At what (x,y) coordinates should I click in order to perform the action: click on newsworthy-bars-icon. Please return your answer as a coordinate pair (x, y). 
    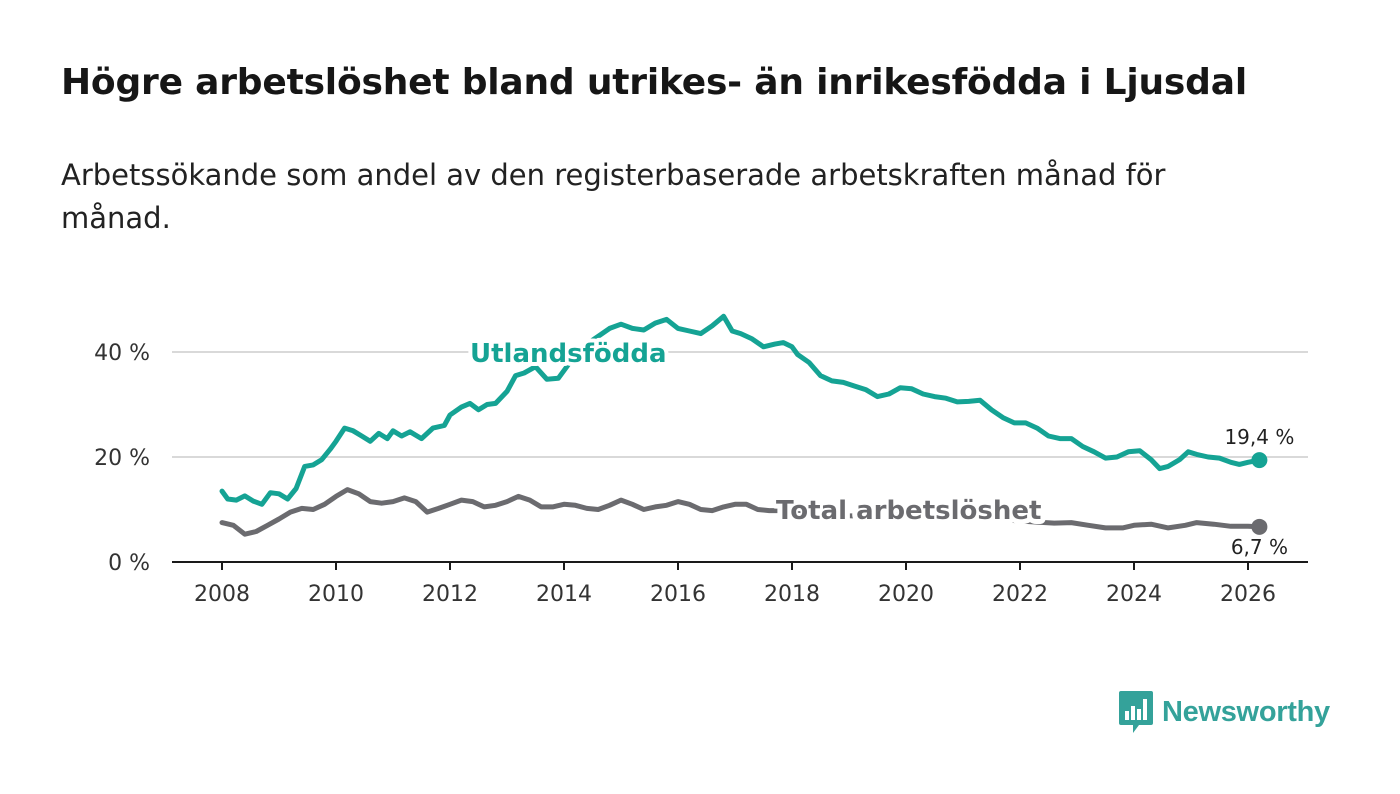
    Looking at the image, I should click on (1136, 712).